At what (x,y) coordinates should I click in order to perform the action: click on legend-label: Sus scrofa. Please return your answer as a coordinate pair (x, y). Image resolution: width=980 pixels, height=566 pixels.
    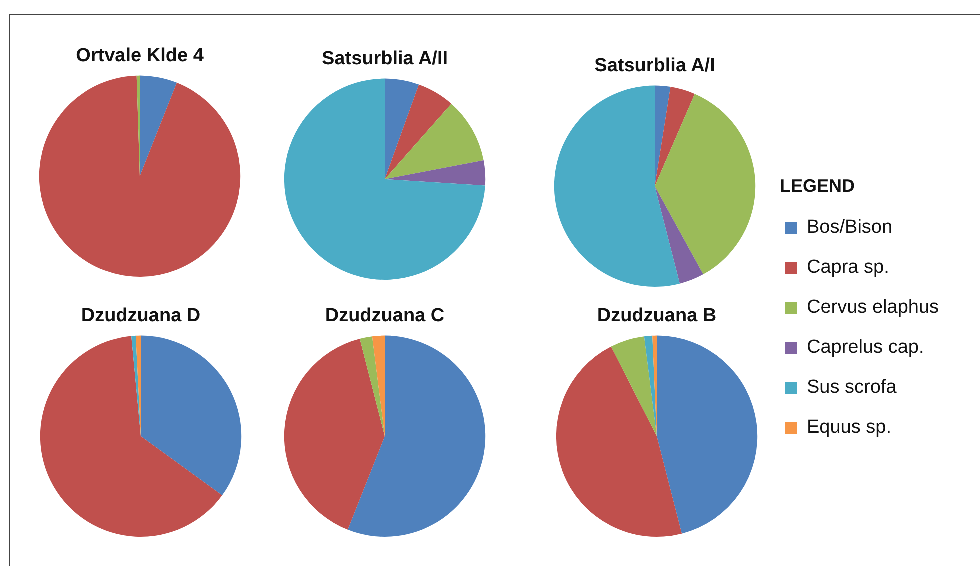
    Looking at the image, I should click on (852, 388).